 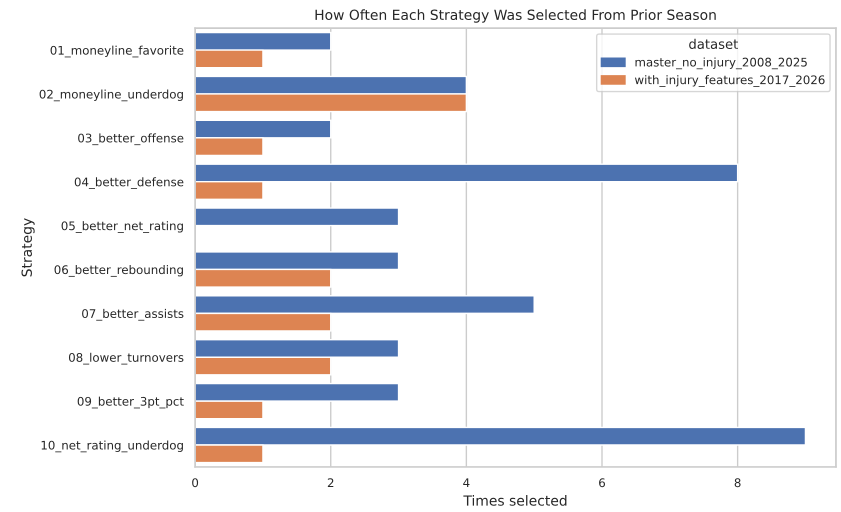 What do you see at coordinates (737, 483) in the screenshot?
I see `x-tick-label: 8` at bounding box center [737, 483].